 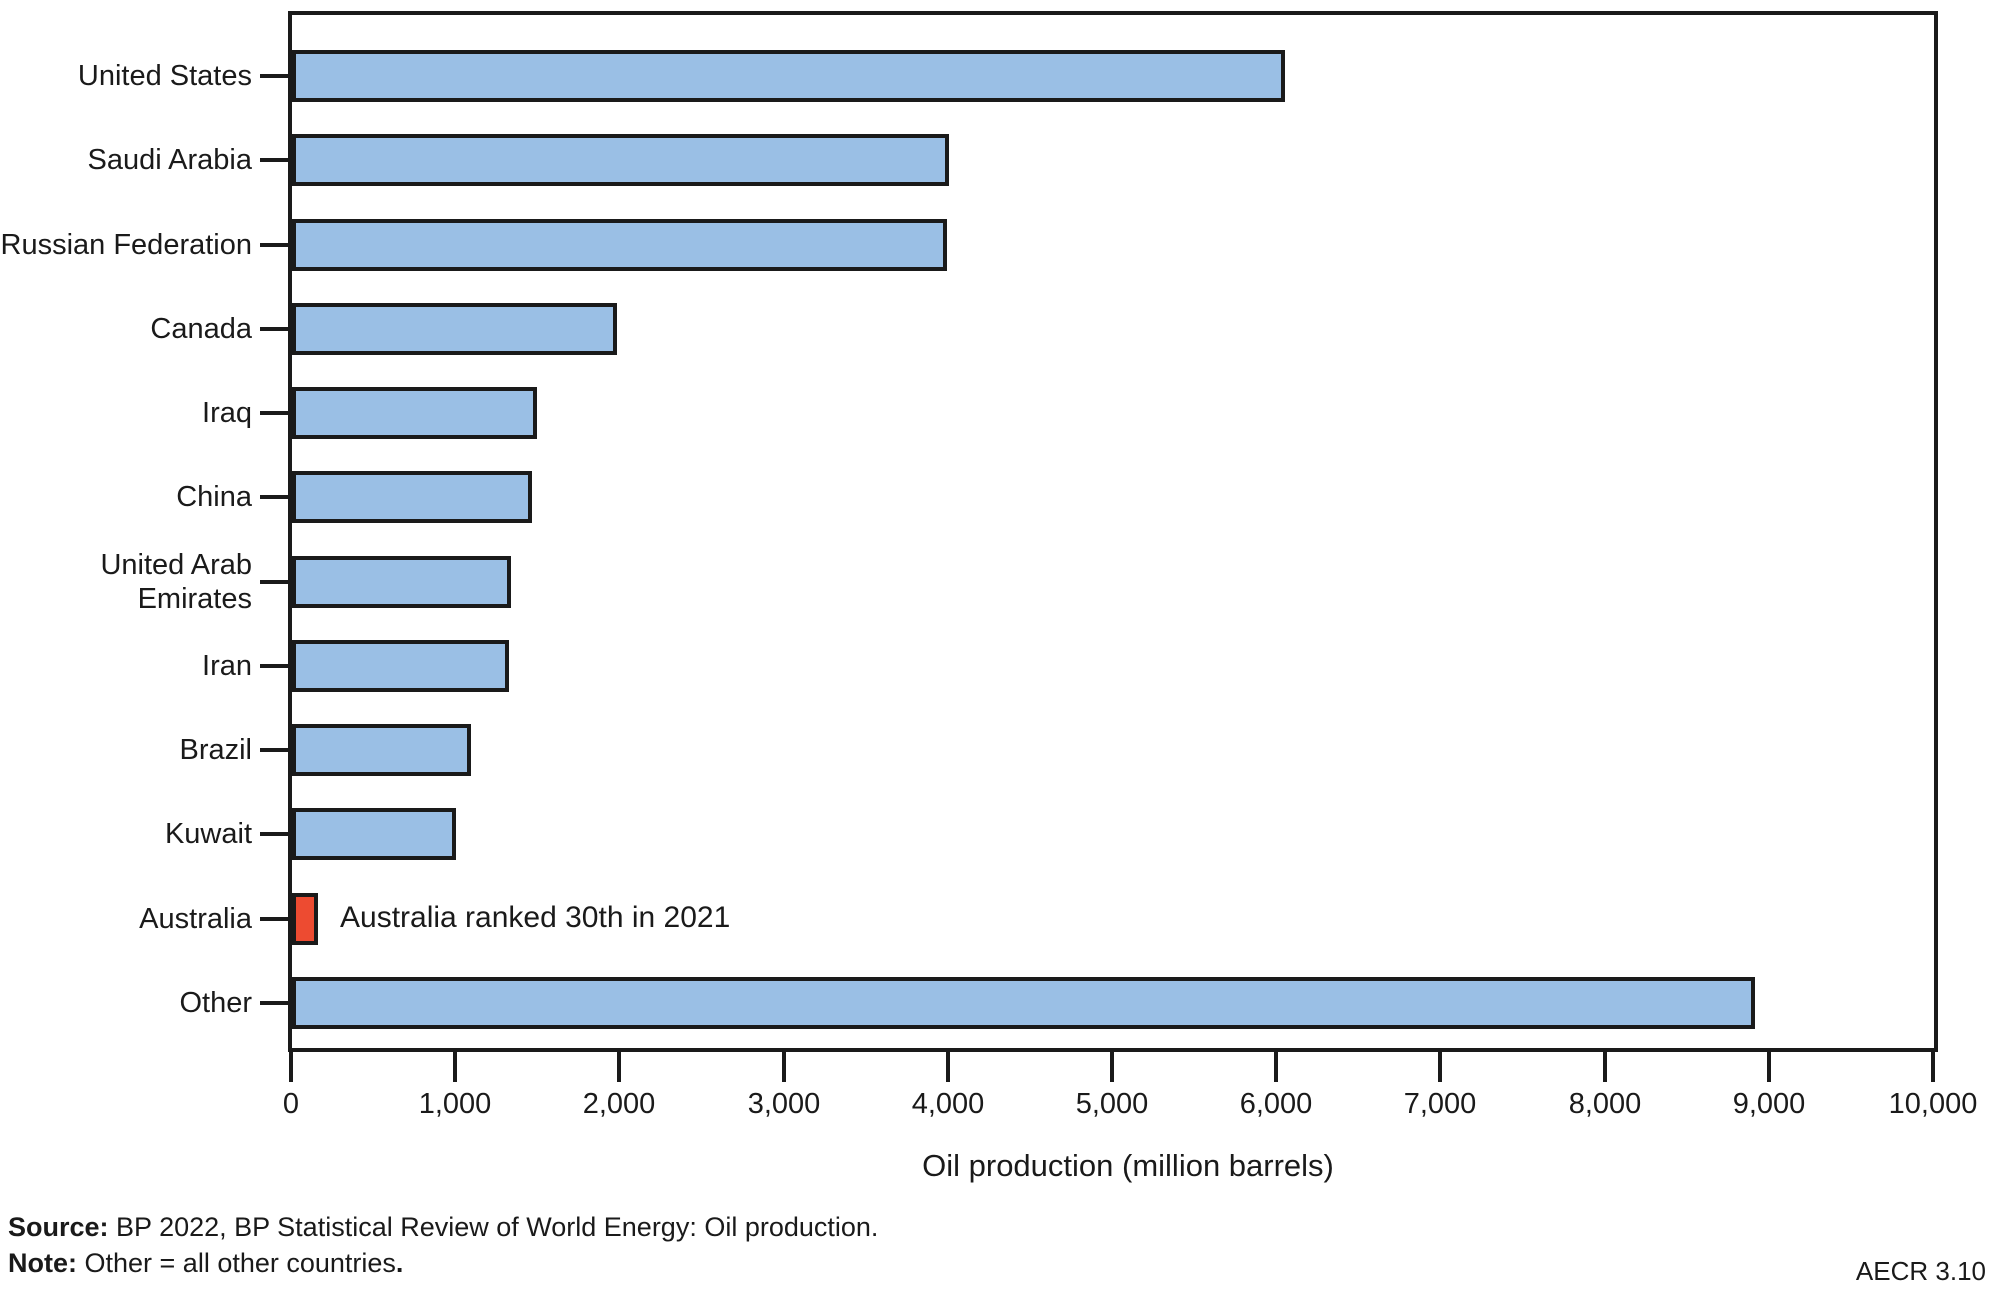 What do you see at coordinates (374, 834) in the screenshot?
I see `bar-kuwait` at bounding box center [374, 834].